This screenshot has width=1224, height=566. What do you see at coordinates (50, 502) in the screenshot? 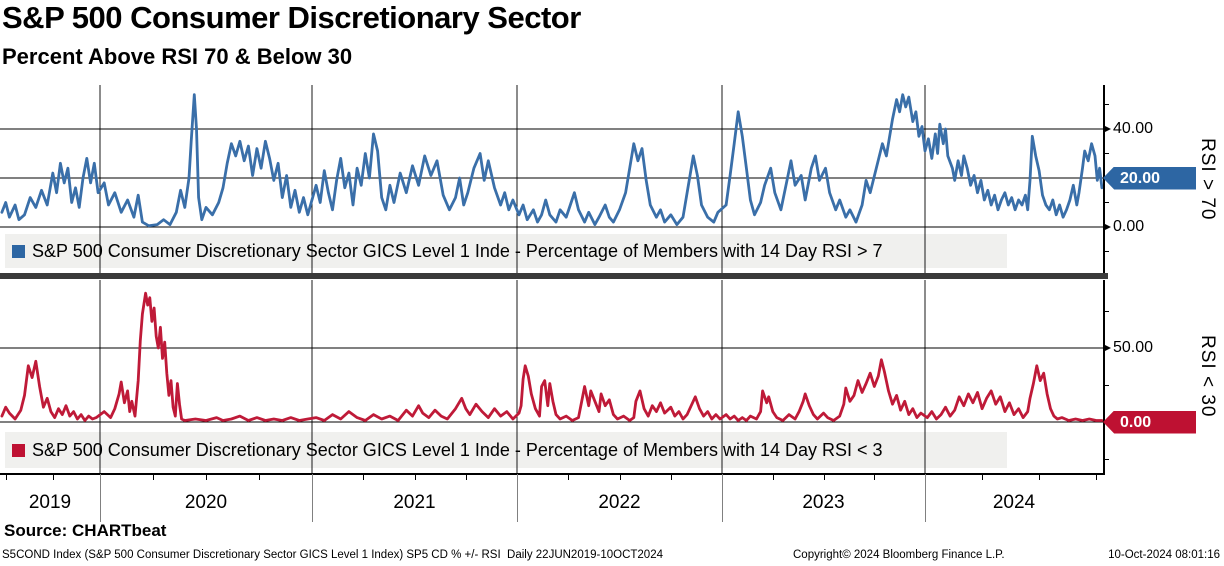
I see `x-axis-year-label: 2019` at bounding box center [50, 502].